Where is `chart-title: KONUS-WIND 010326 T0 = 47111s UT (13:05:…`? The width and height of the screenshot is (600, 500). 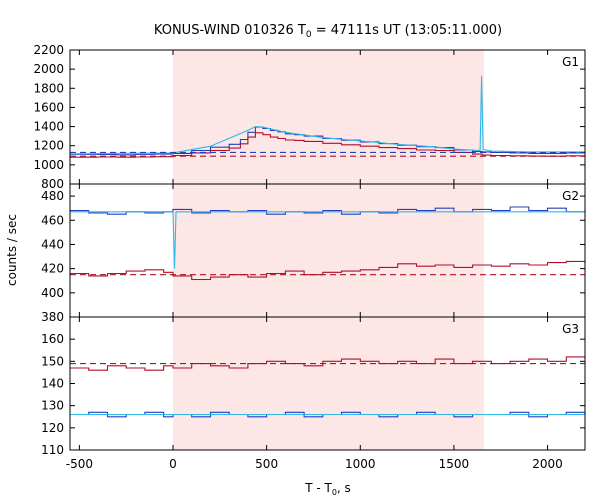
chart-title: KONUS-WIND 010326 T0 = 47111s UT (13:05:… is located at coordinates (328, 31).